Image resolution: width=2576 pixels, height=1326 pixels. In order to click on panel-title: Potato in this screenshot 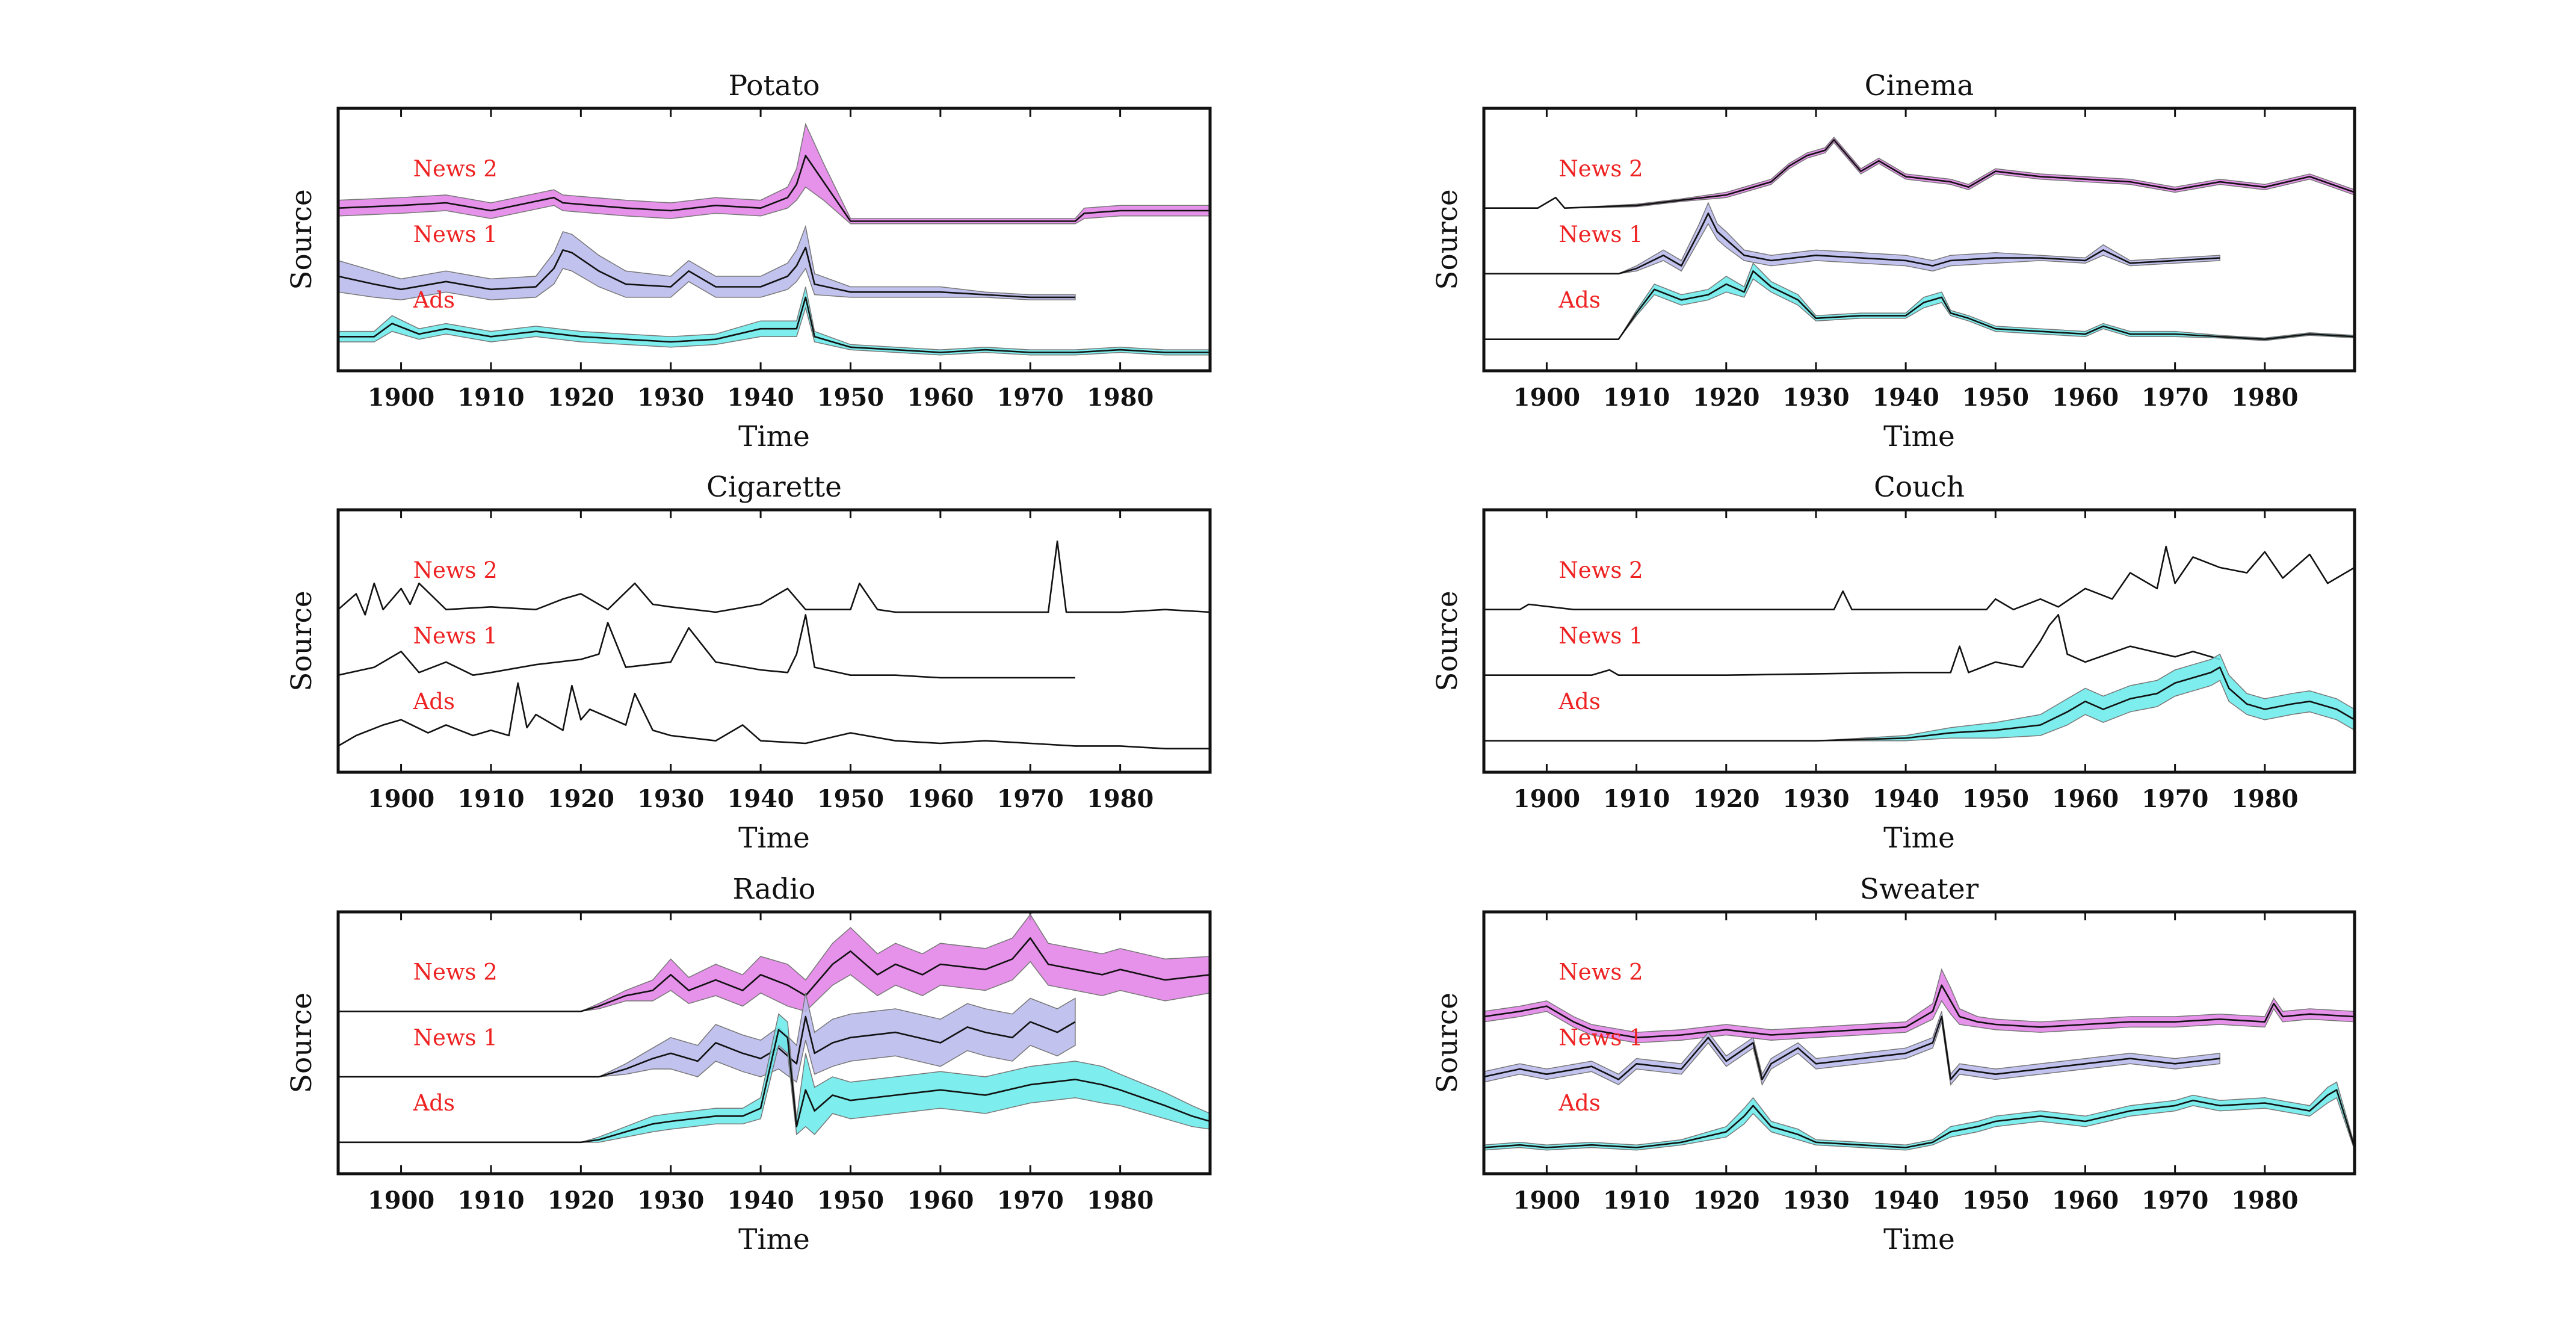, I will do `click(774, 85)`.